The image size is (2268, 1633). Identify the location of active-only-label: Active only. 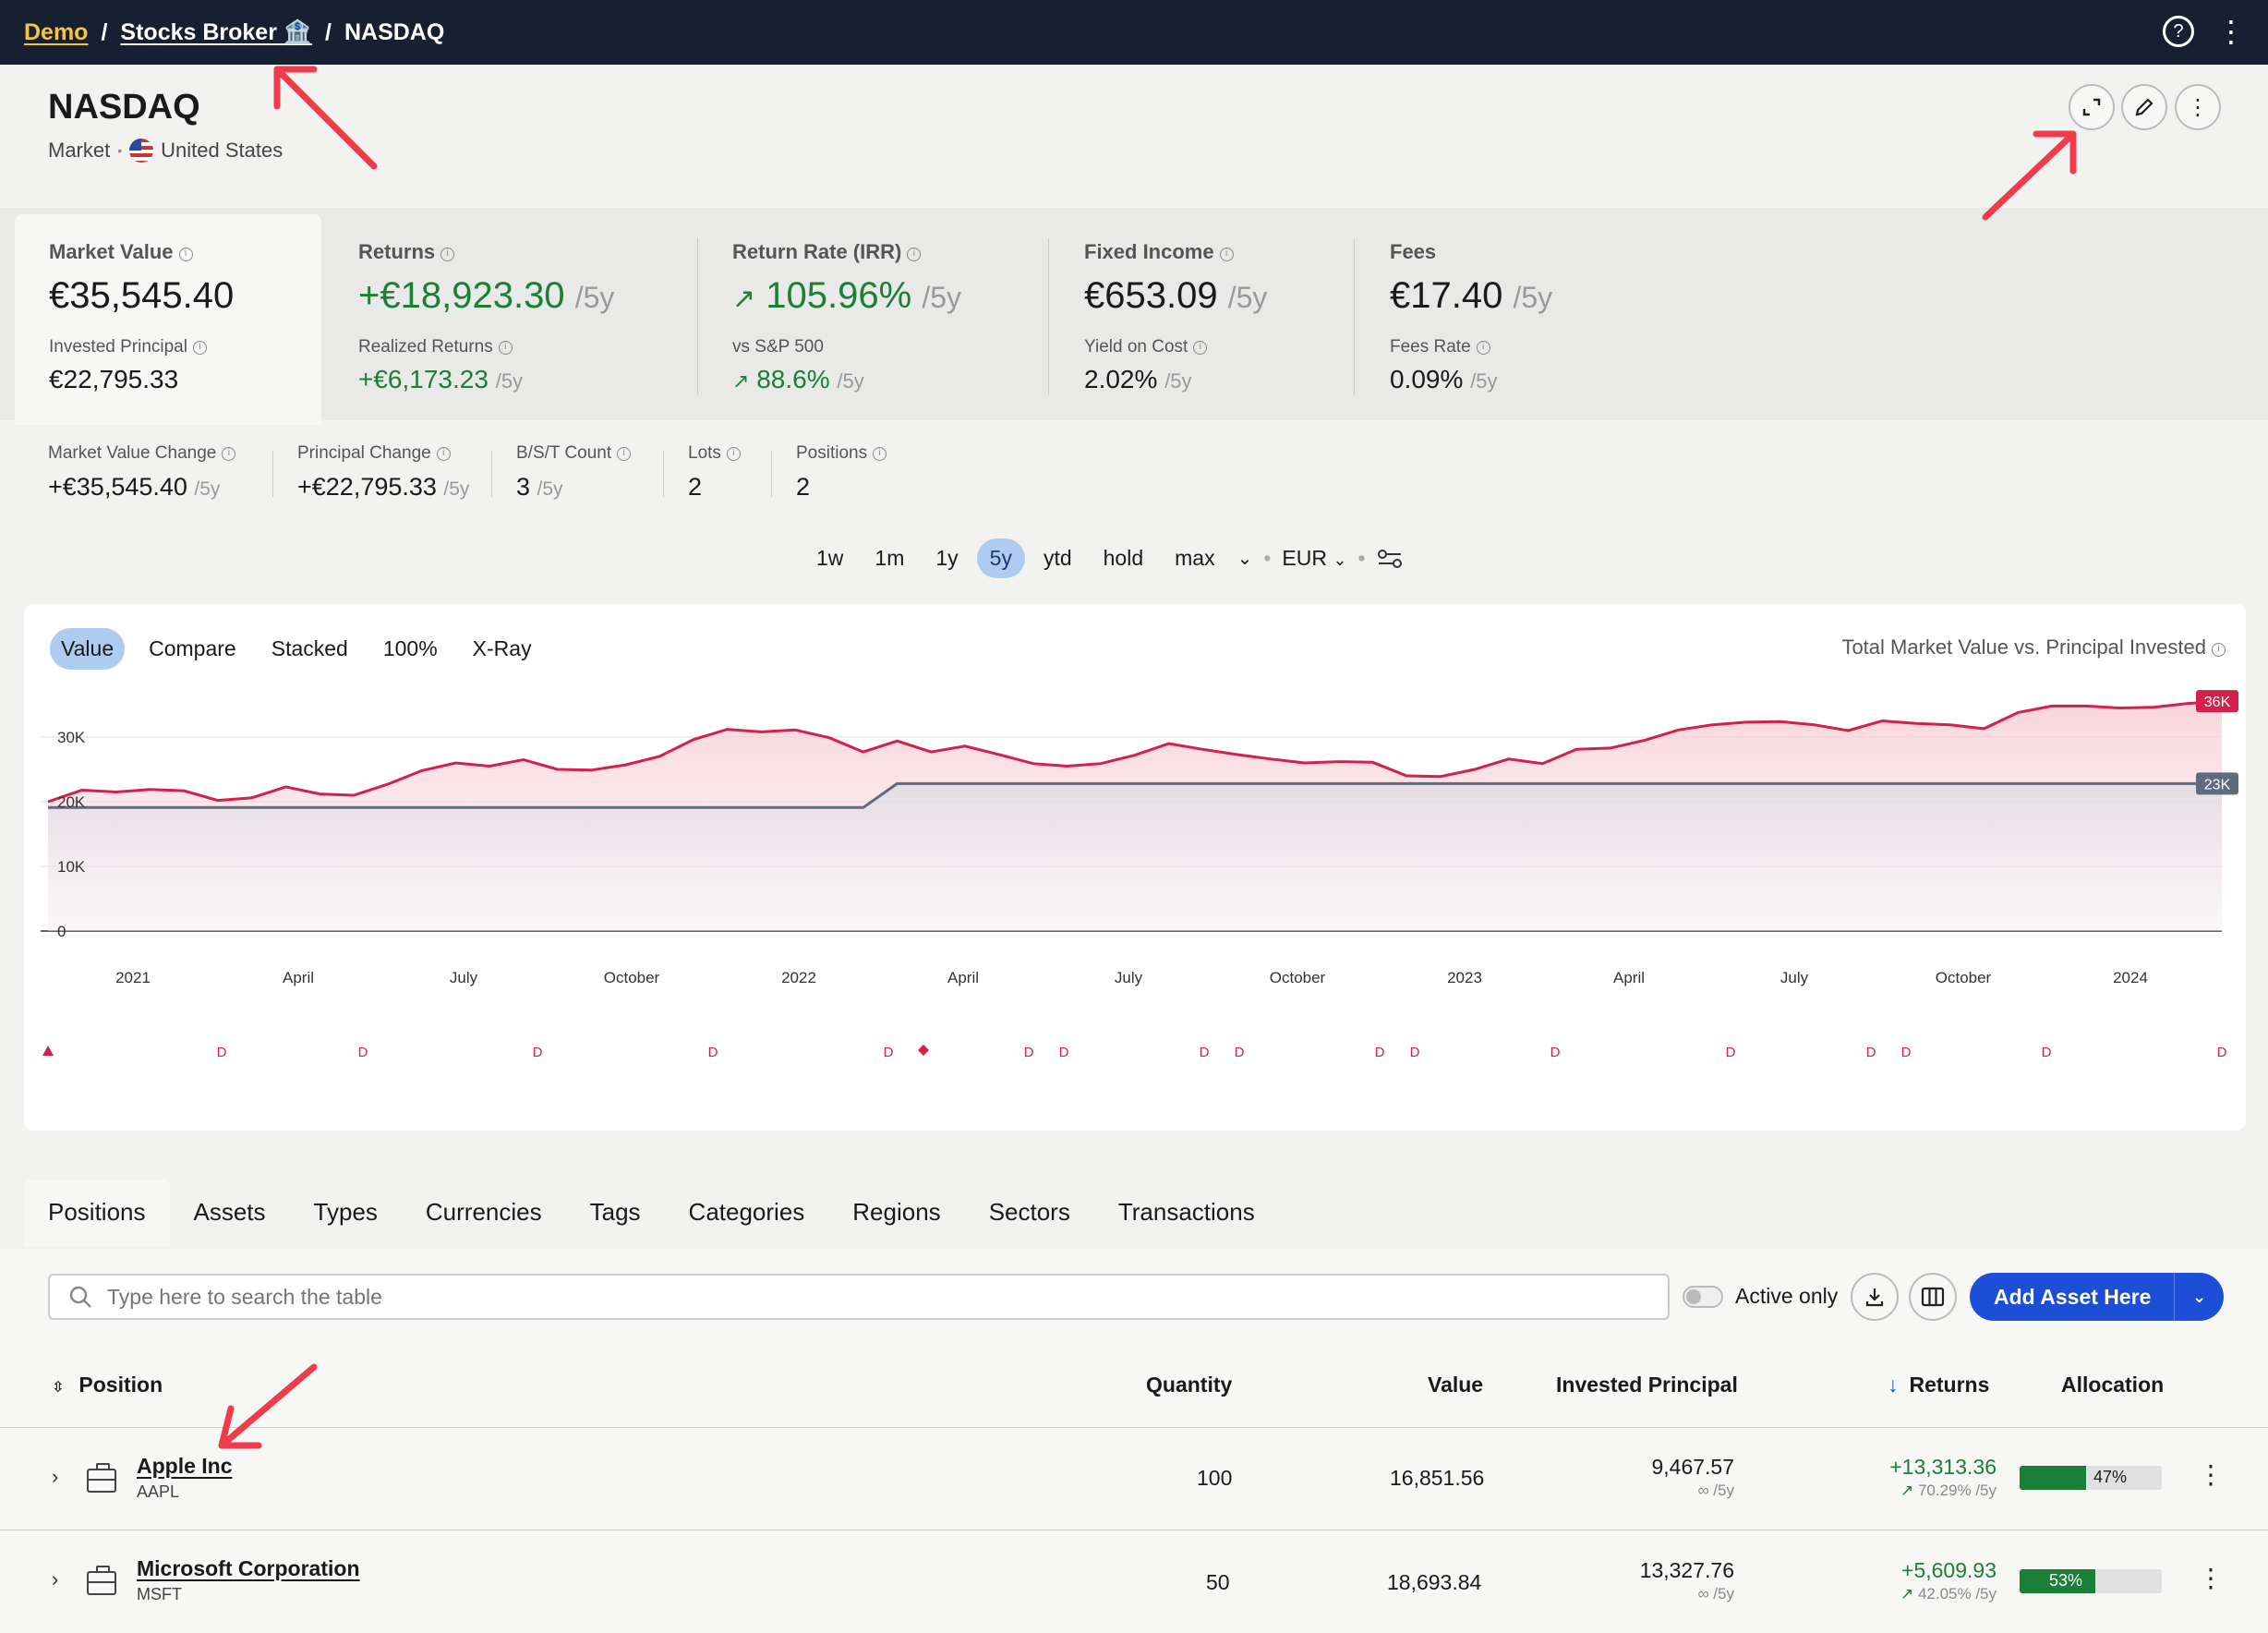
(1787, 1296).